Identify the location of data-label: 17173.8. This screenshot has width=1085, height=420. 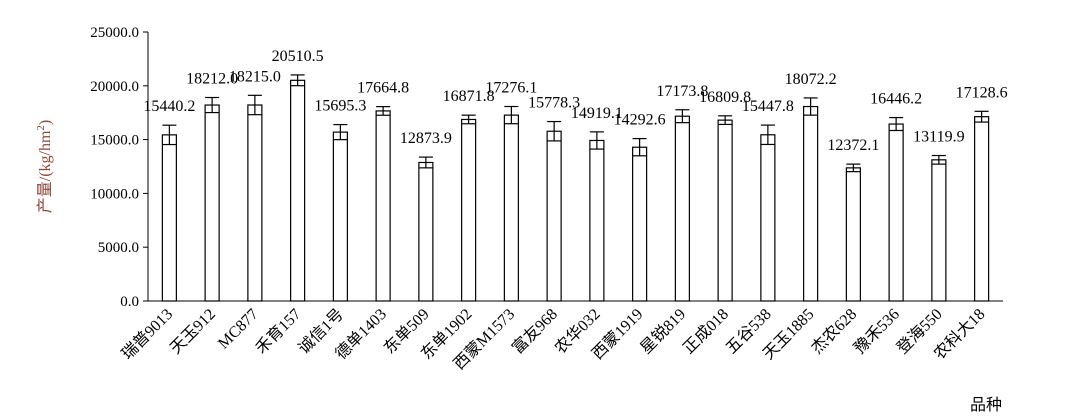
(682, 91).